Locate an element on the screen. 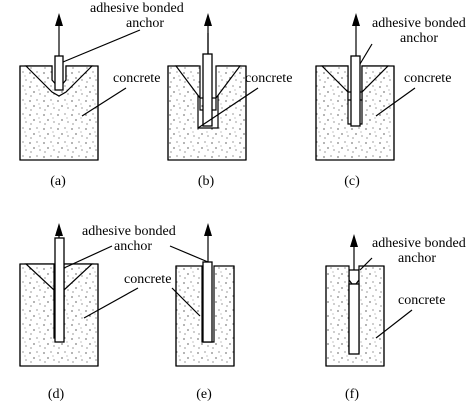  leader-anchor-d is located at coordinates (88, 257).